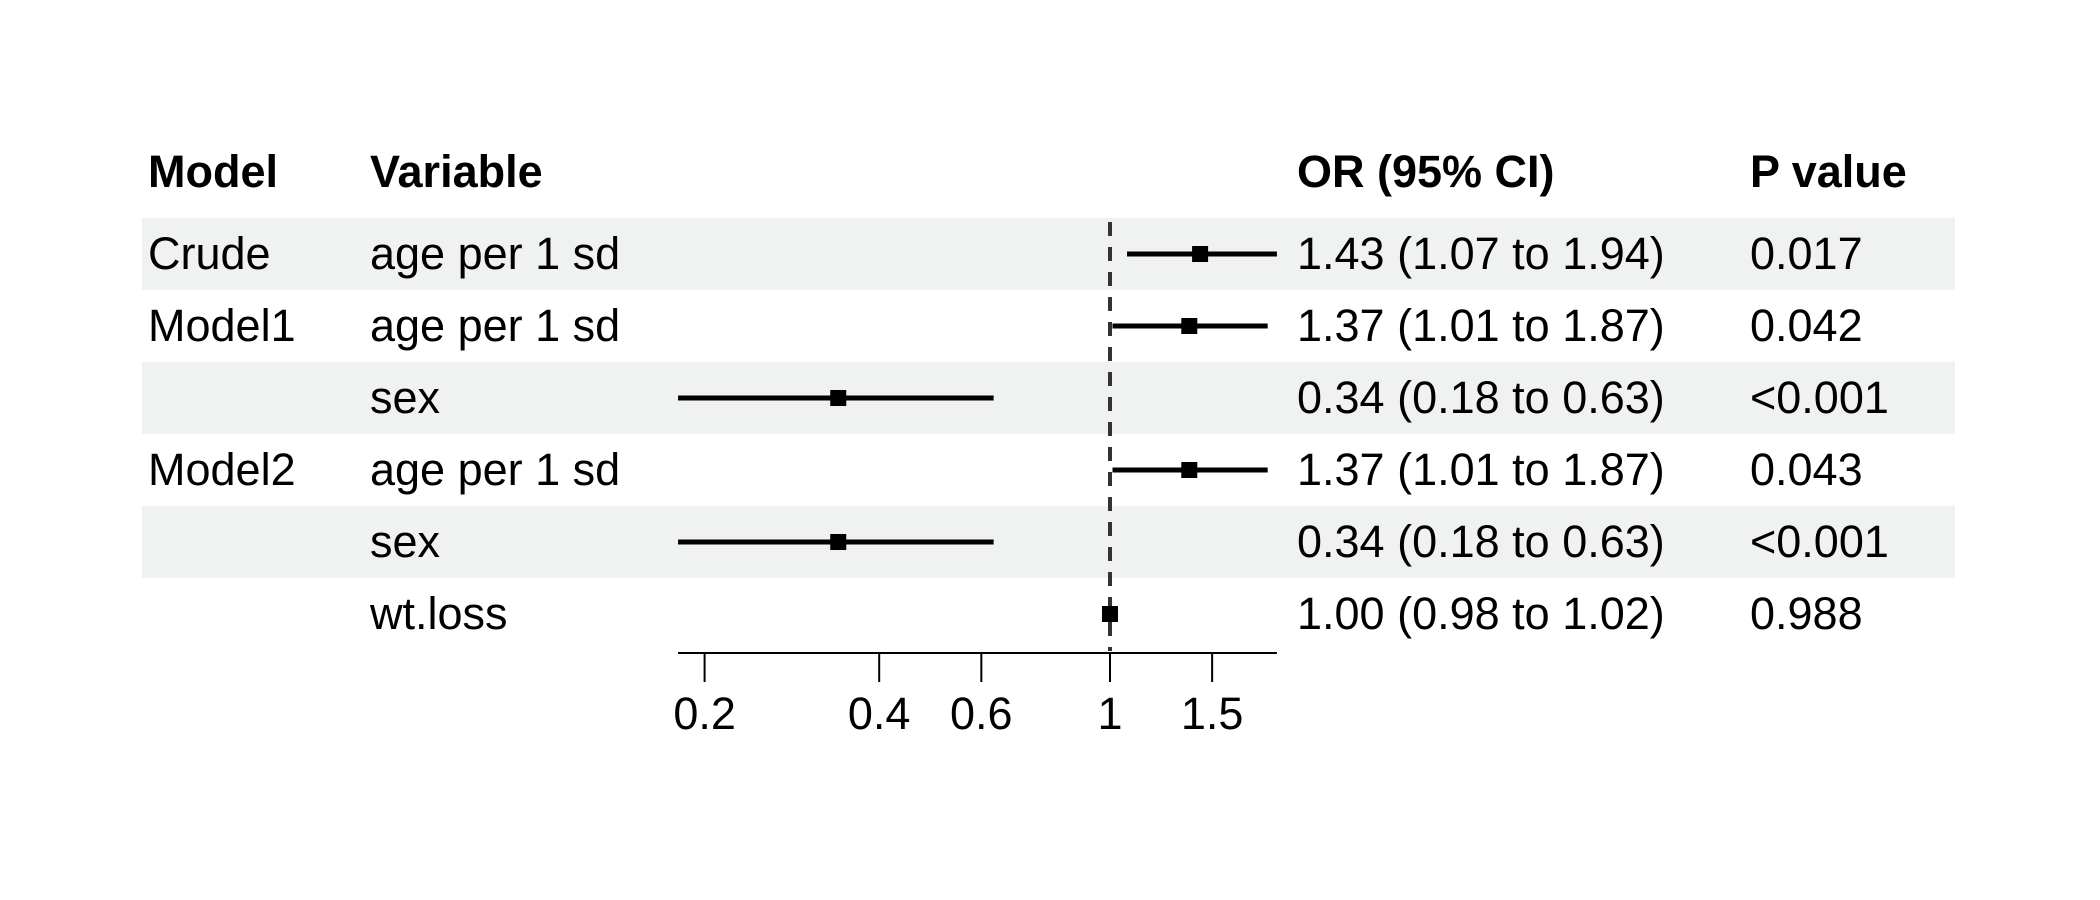 The width and height of the screenshot is (2100, 900). I want to click on cell-model: Model1, so click(222, 325).